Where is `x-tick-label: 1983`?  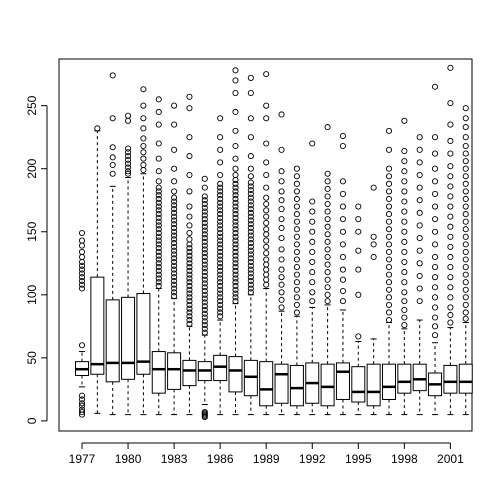
x-tick-label: 1983 is located at coordinates (174, 459).